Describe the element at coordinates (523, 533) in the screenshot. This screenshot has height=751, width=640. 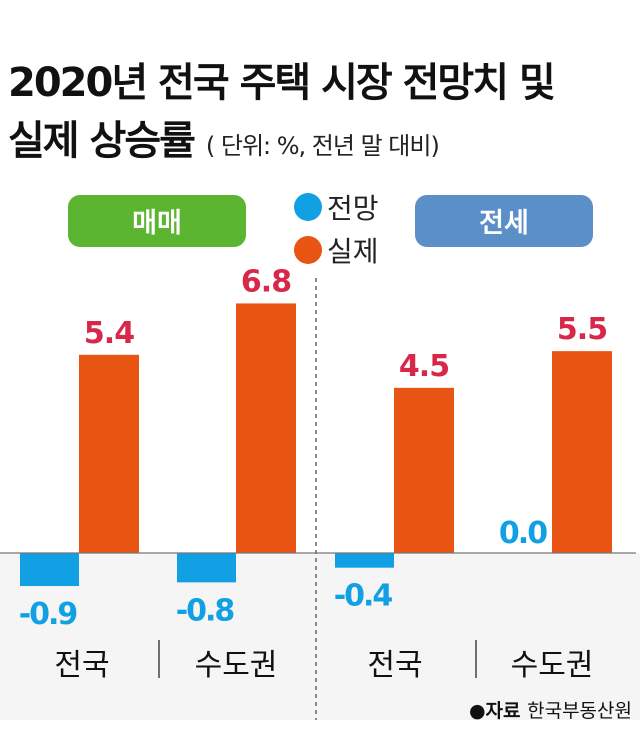
I see `data-label-forecast: 0.0` at that location.